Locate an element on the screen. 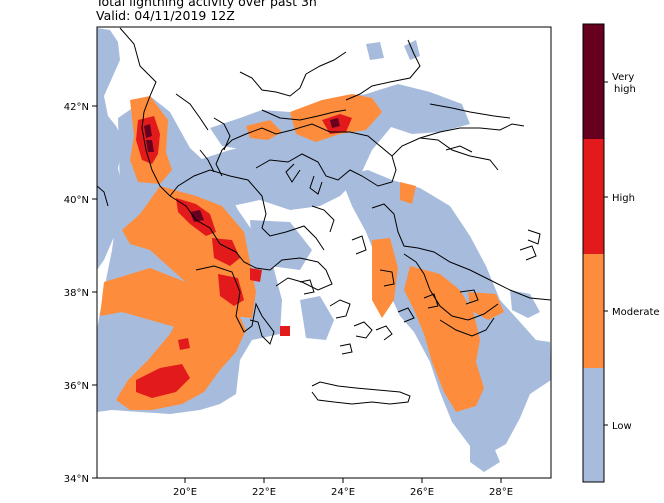  map-title: Total lightning activity over past 3h is located at coordinates (206, 4).